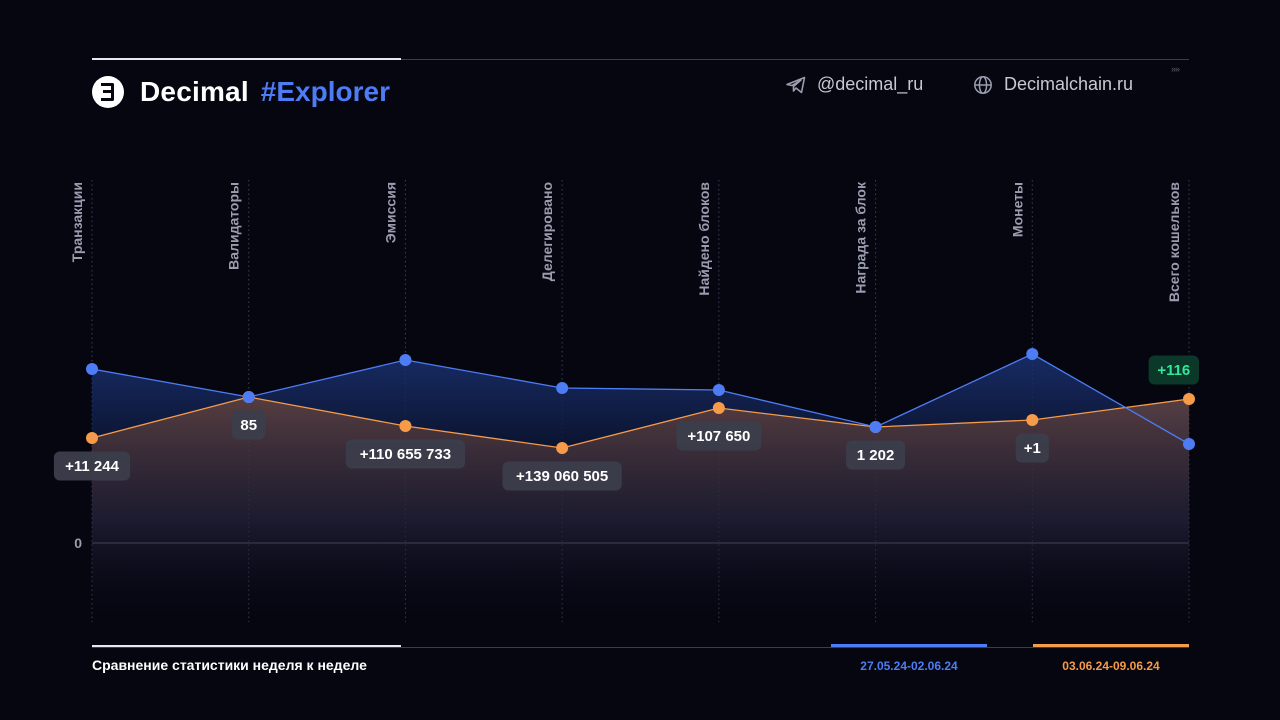 Image resolution: width=1280 pixels, height=720 pixels. I want to click on annotation-label-6: +1, so click(1032, 448).